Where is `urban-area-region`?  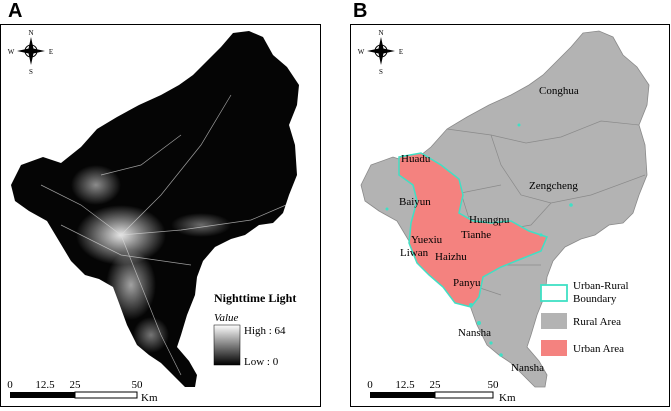
urban-area-region is located at coordinates (473, 230).